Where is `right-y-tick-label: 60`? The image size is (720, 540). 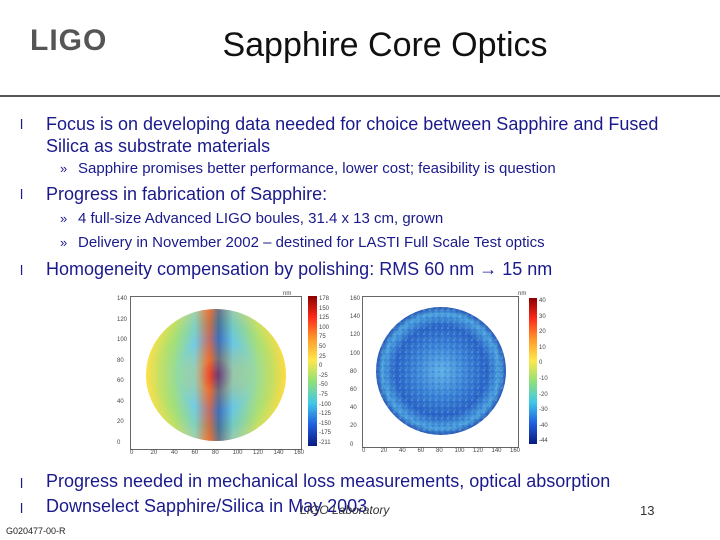
right-y-tick-label: 60 is located at coordinates (353, 390).